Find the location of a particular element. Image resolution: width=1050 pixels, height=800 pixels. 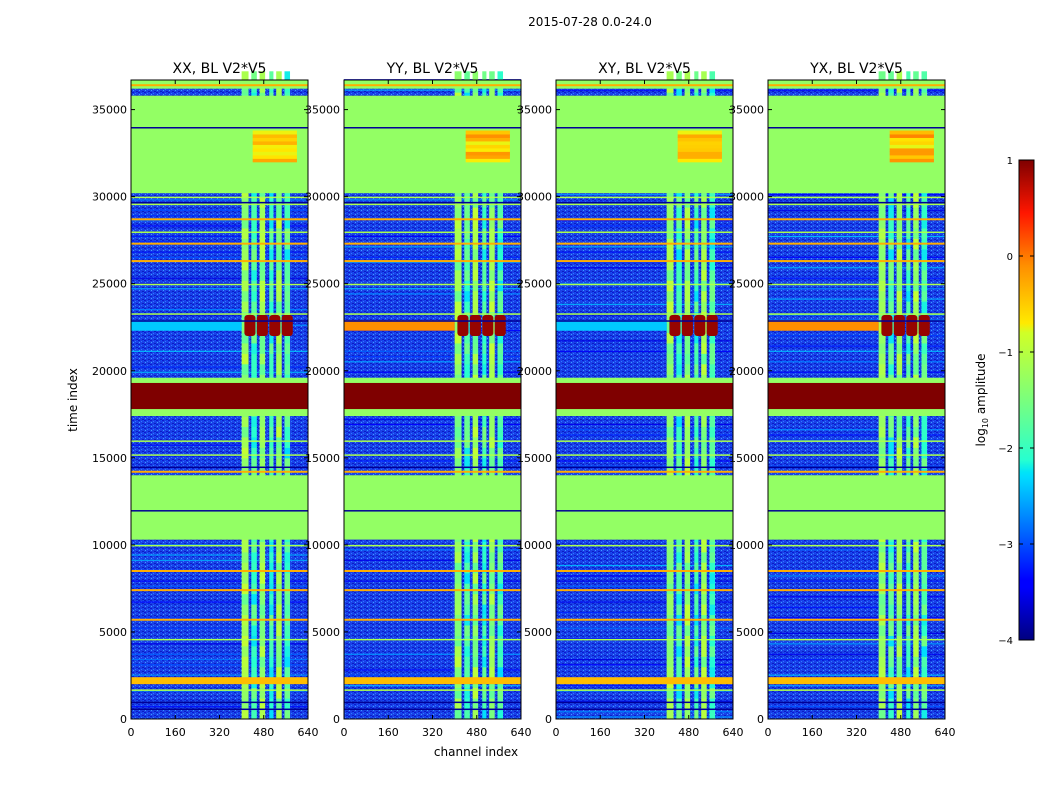

y-tick-label: 35000 is located at coordinates (109, 110).